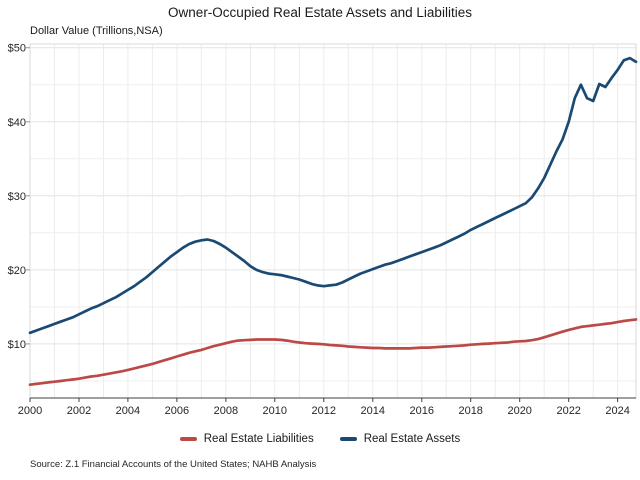 The height and width of the screenshot is (480, 640). What do you see at coordinates (96, 31) in the screenshot?
I see `y-axis-unit-label: Dollar Value (Trillions,NSA)` at bounding box center [96, 31].